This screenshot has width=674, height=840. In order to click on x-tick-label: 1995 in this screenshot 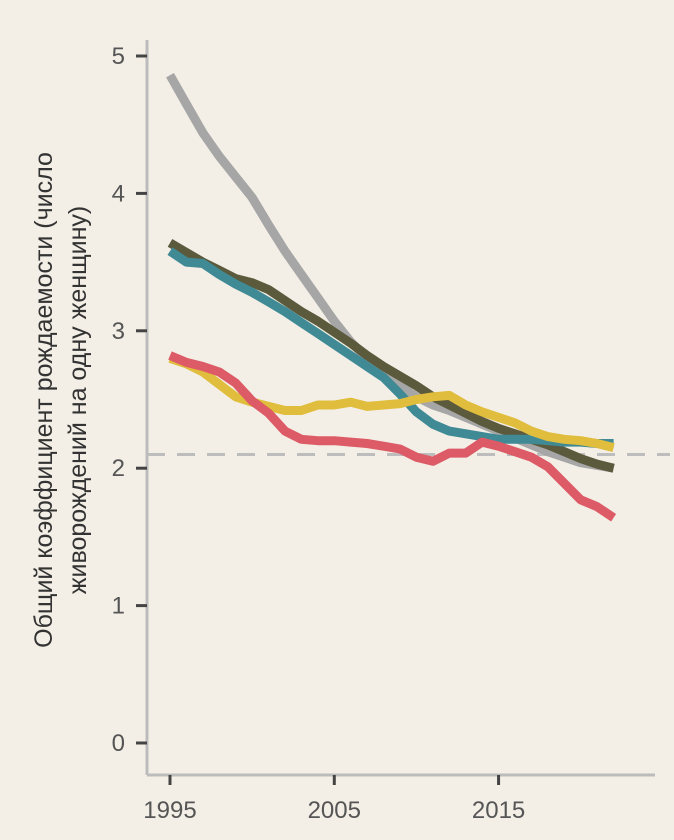, I will do `click(169, 810)`.